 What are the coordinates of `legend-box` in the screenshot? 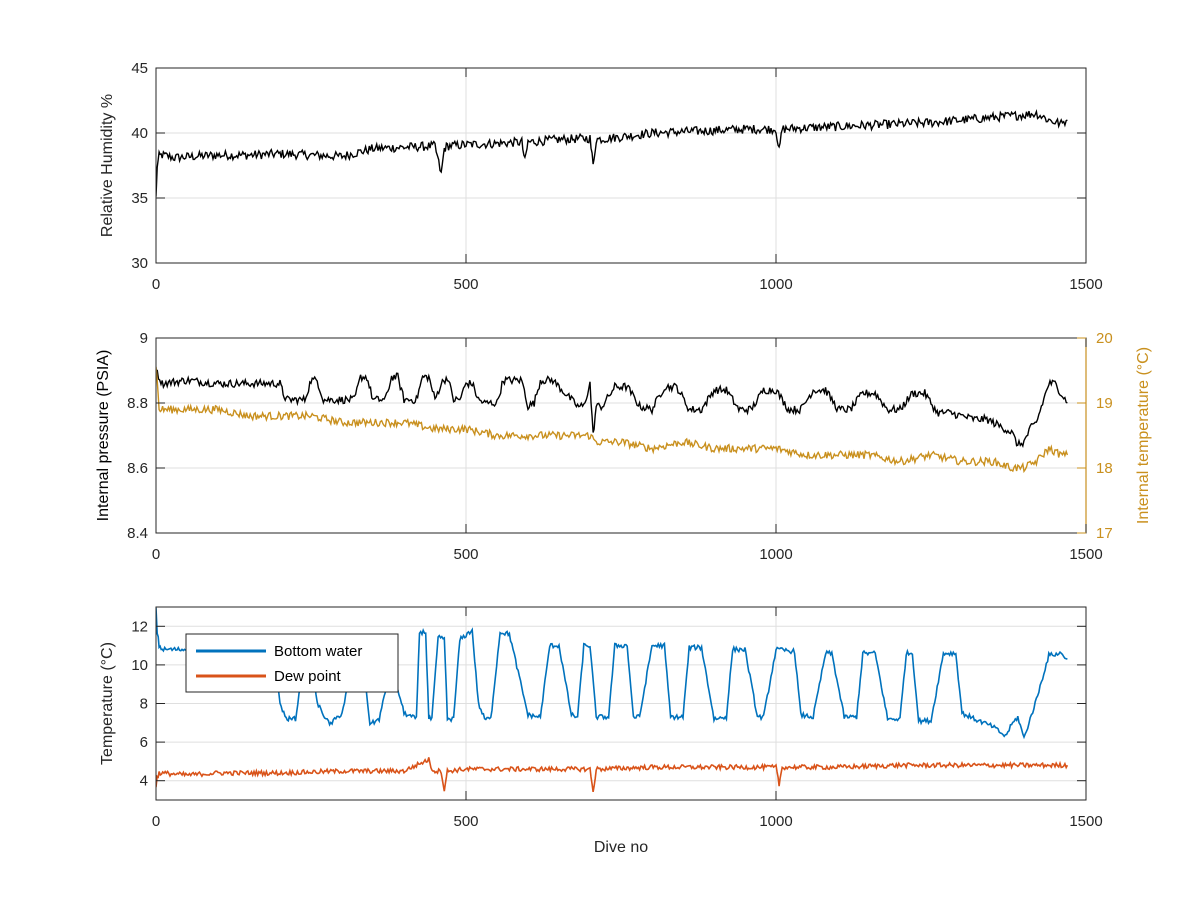 It's located at (292, 663).